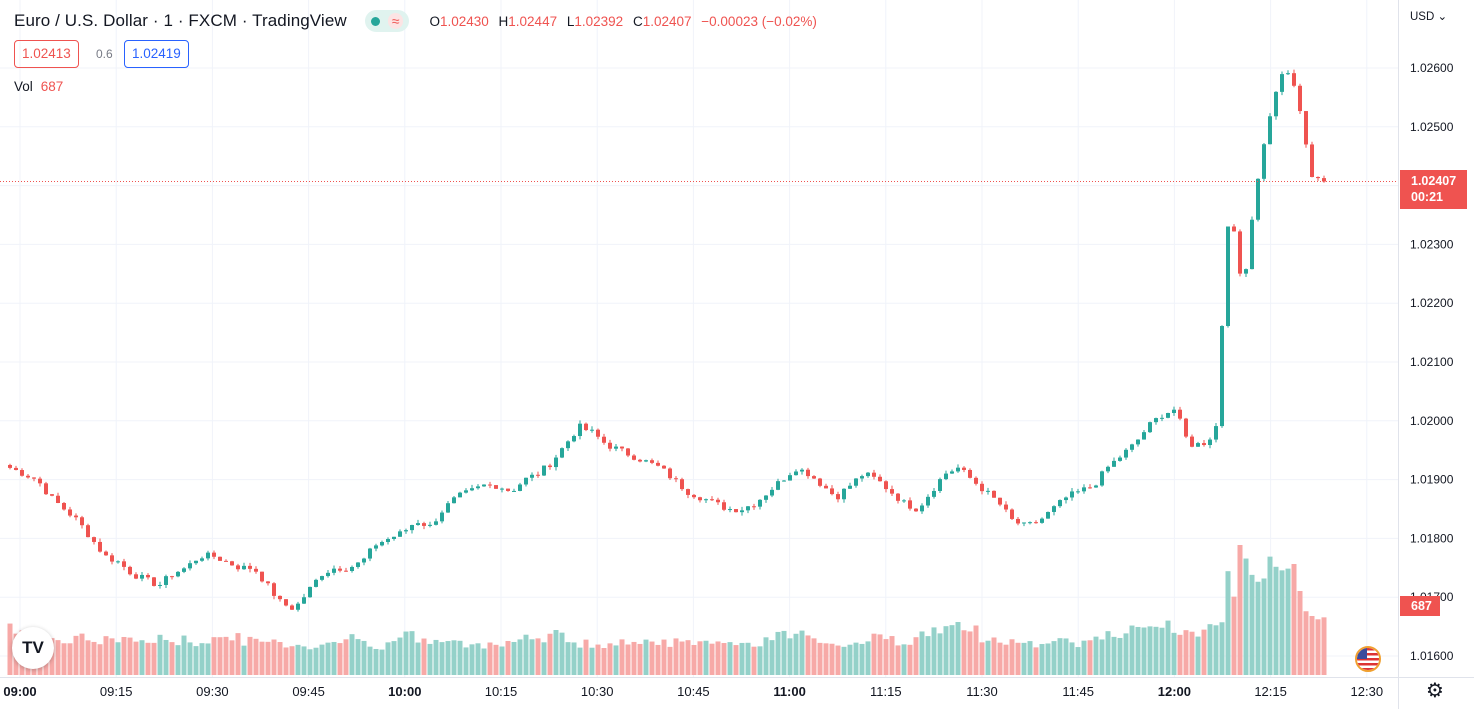  I want to click on x-tick-label: 11:45, so click(1078, 691).